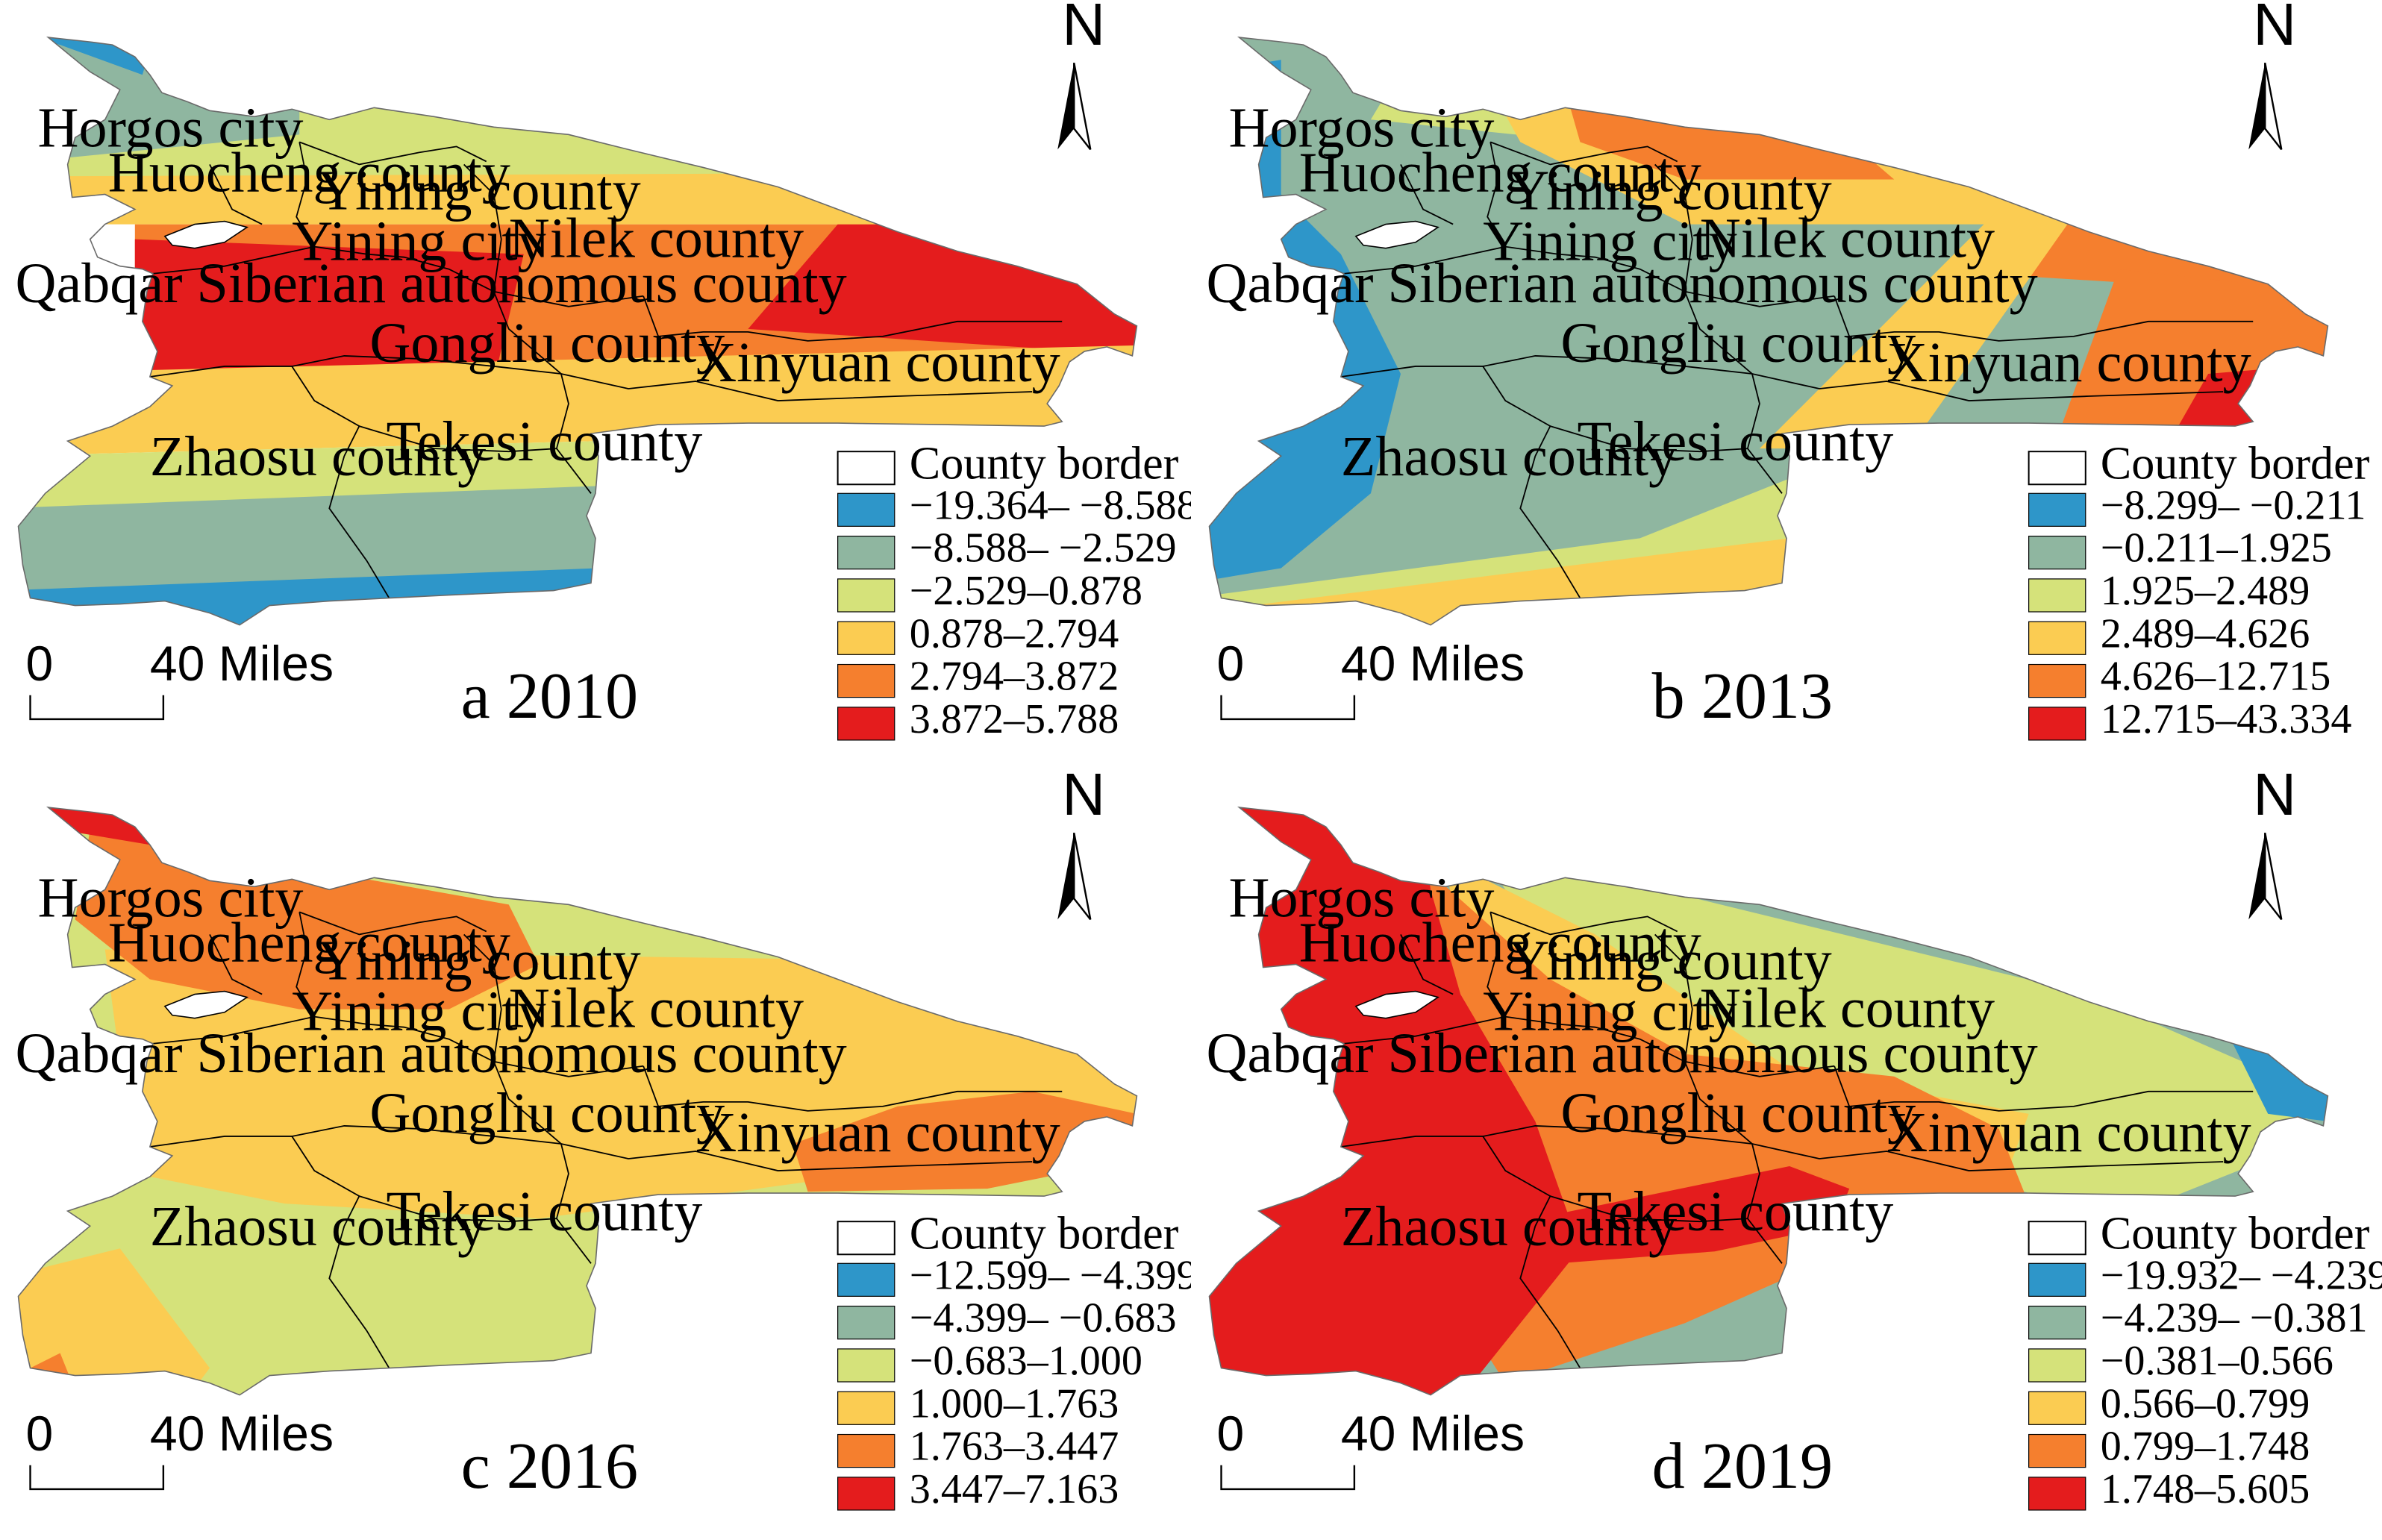  Describe the element at coordinates (549, 1466) in the screenshot. I see `panel-label: c 2016` at that location.